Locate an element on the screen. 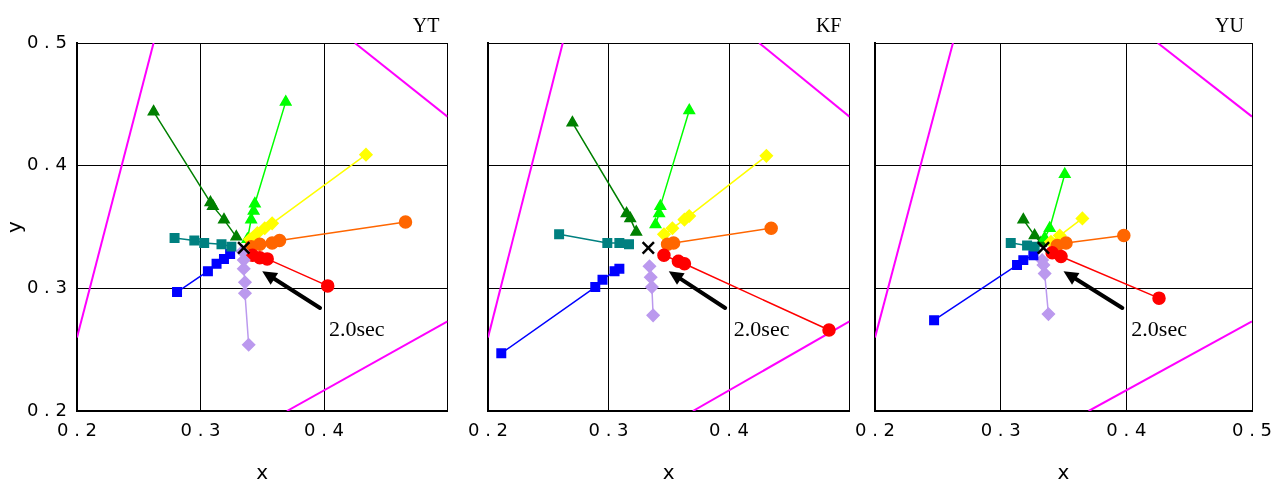  y-tick-label: 0 . 2 is located at coordinates (46, 409).